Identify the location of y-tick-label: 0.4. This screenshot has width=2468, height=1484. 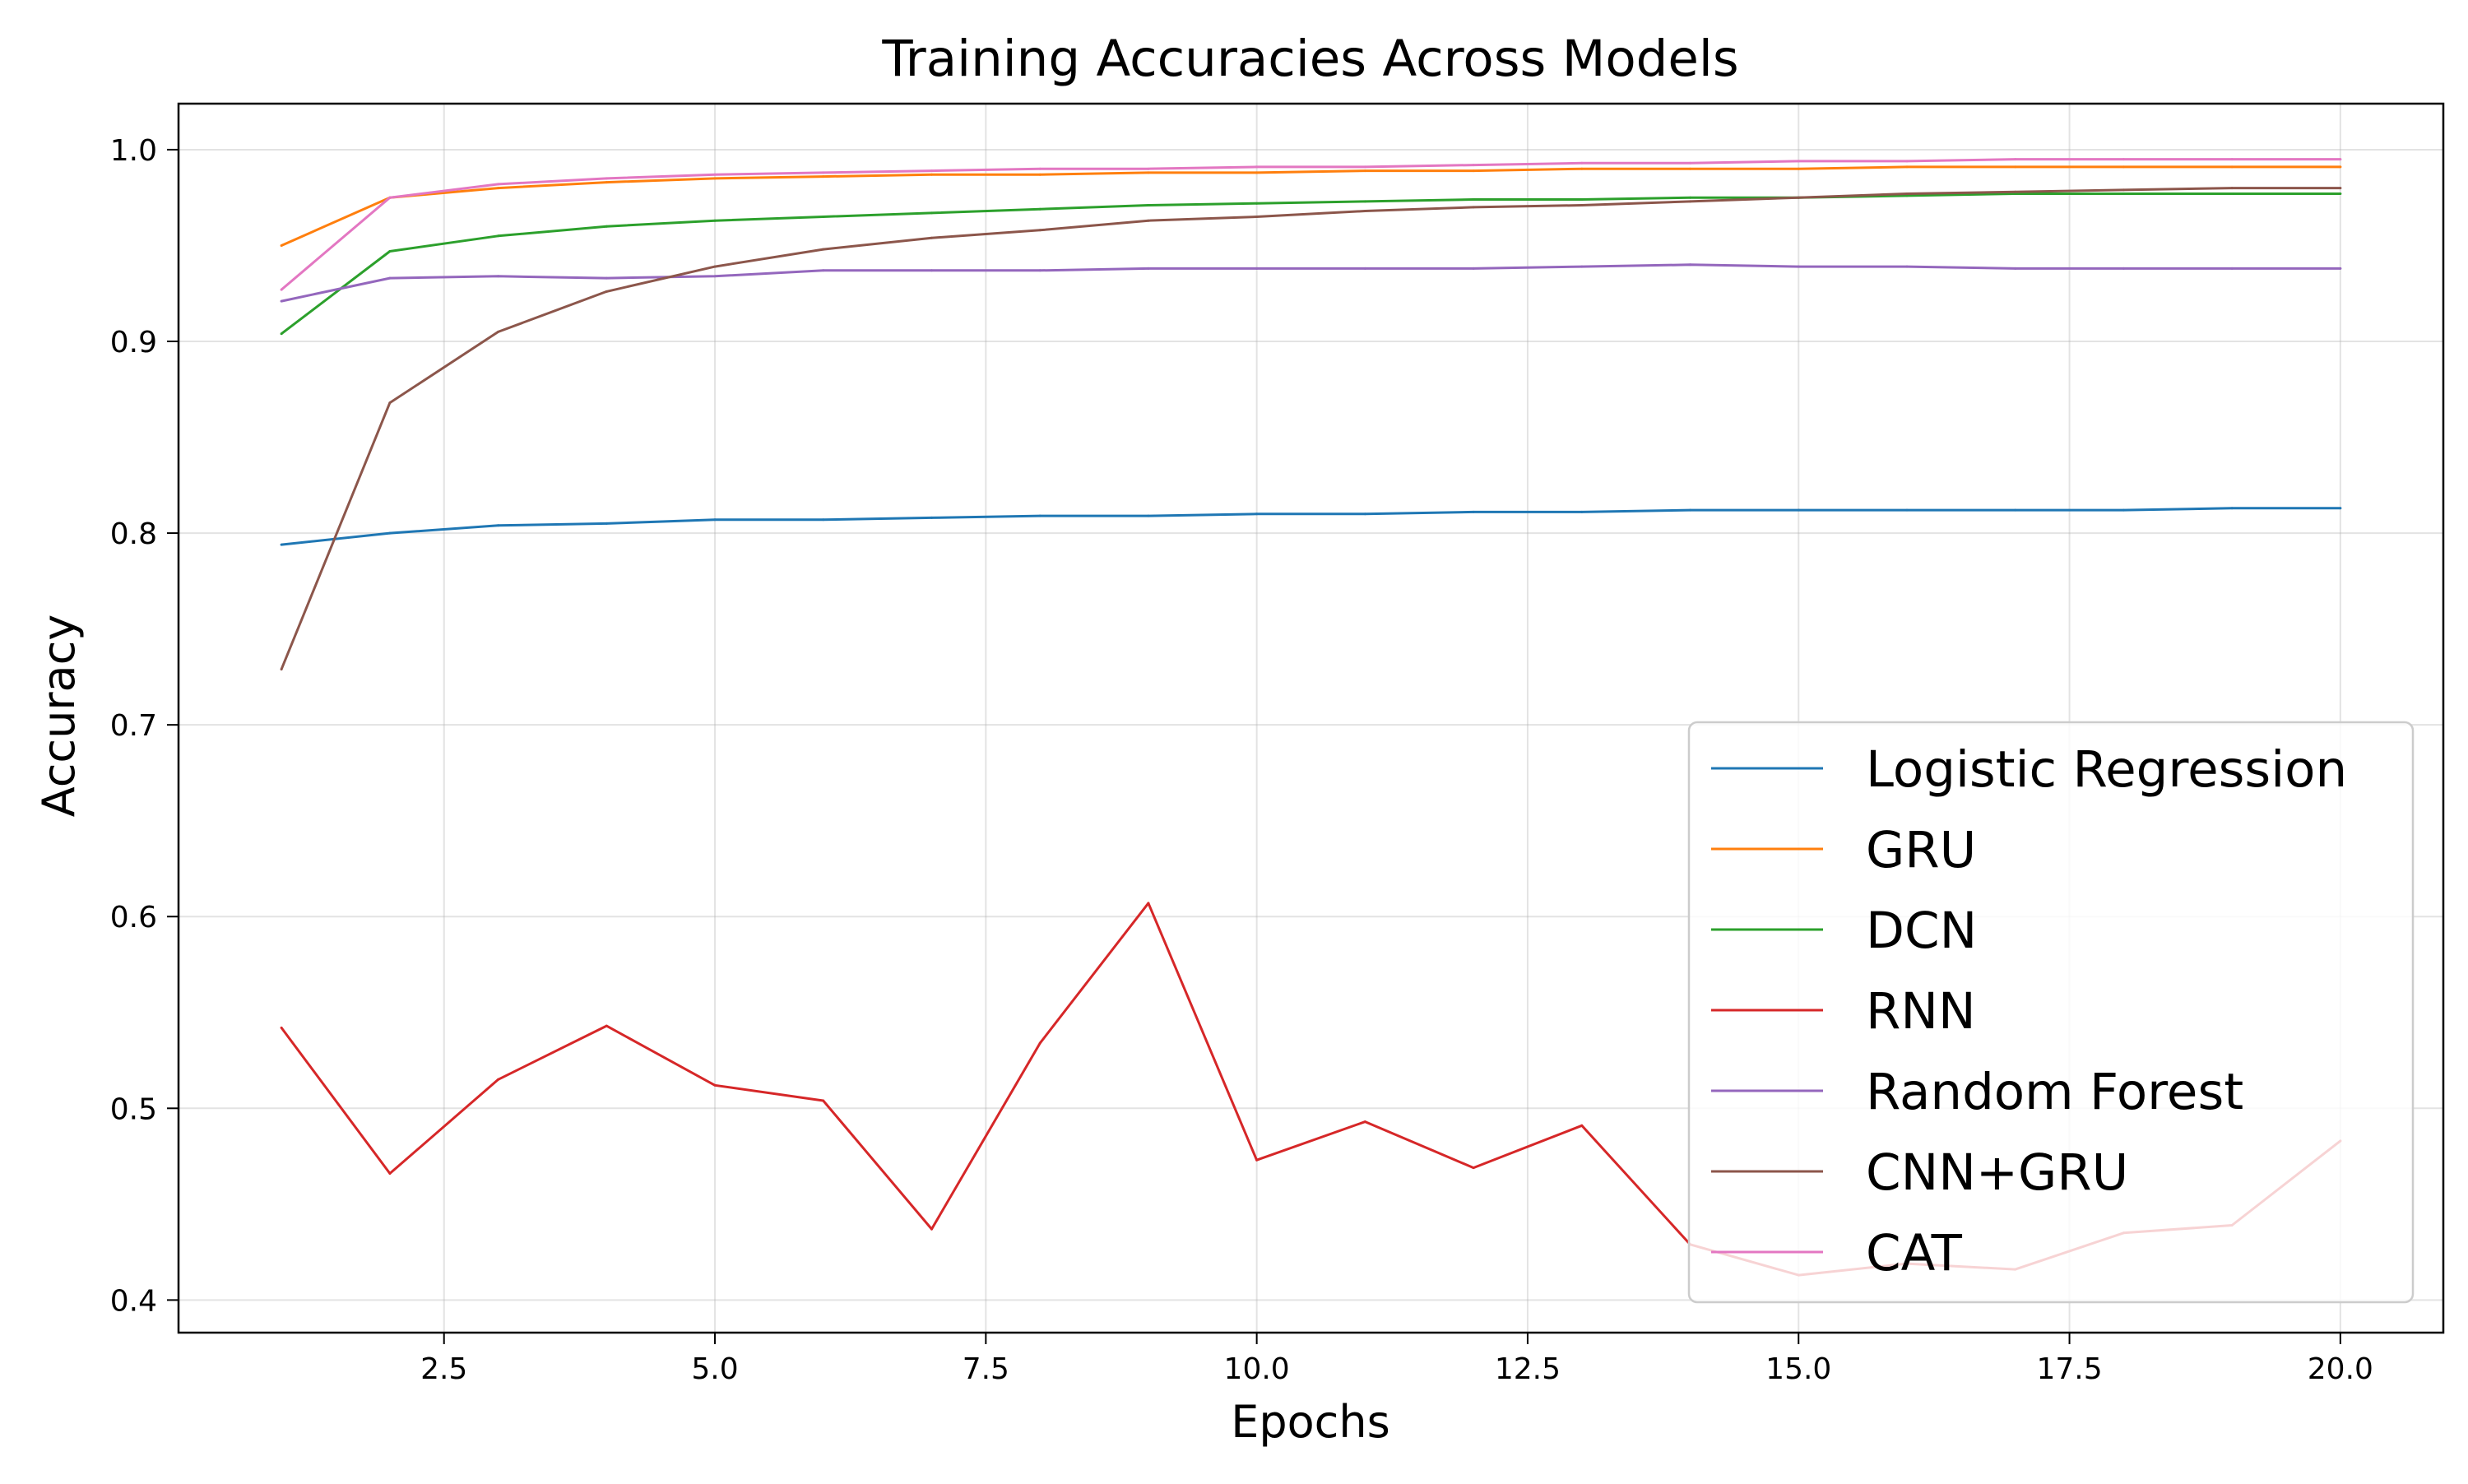
(133, 1301).